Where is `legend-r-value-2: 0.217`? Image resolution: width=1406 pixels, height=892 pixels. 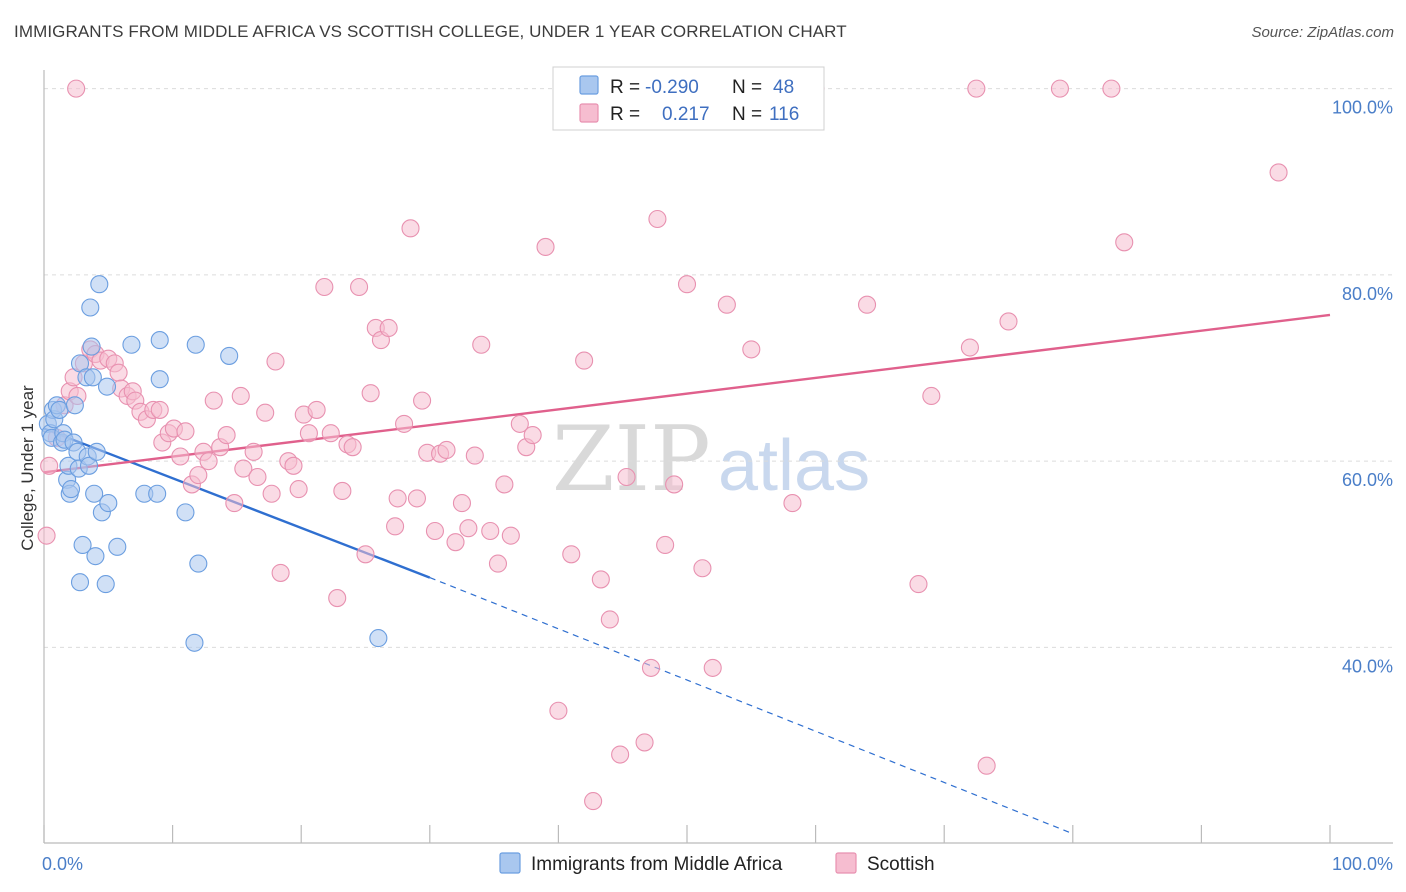
legend-r-value-2: 0.217 is located at coordinates (686, 114).